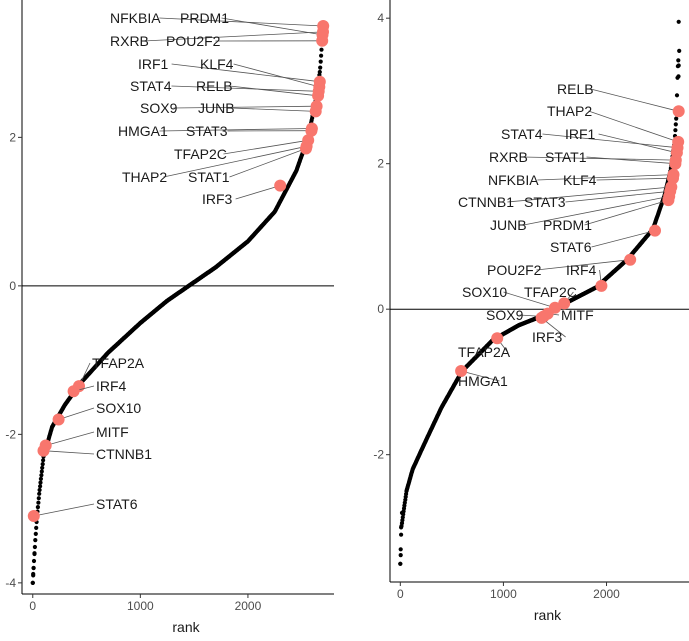 Image resolution: width=689 pixels, height=641 pixels. What do you see at coordinates (200, 154) in the screenshot?
I see `gene-label: TFAP2C` at bounding box center [200, 154].